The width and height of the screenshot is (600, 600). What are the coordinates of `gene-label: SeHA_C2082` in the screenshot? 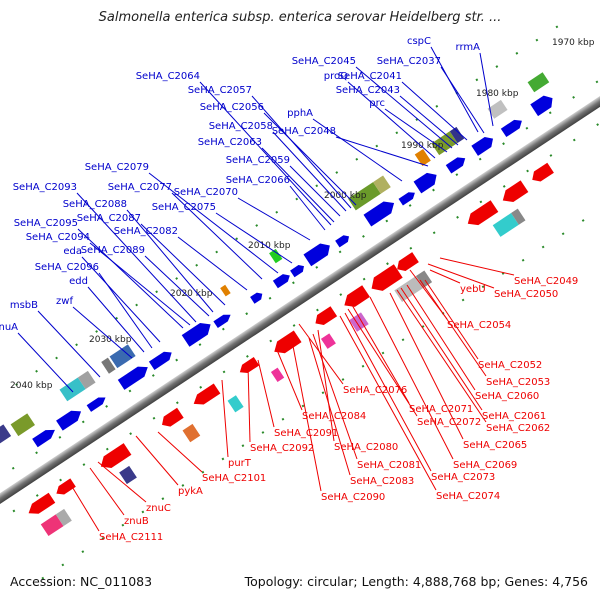 It's located at (146, 231).